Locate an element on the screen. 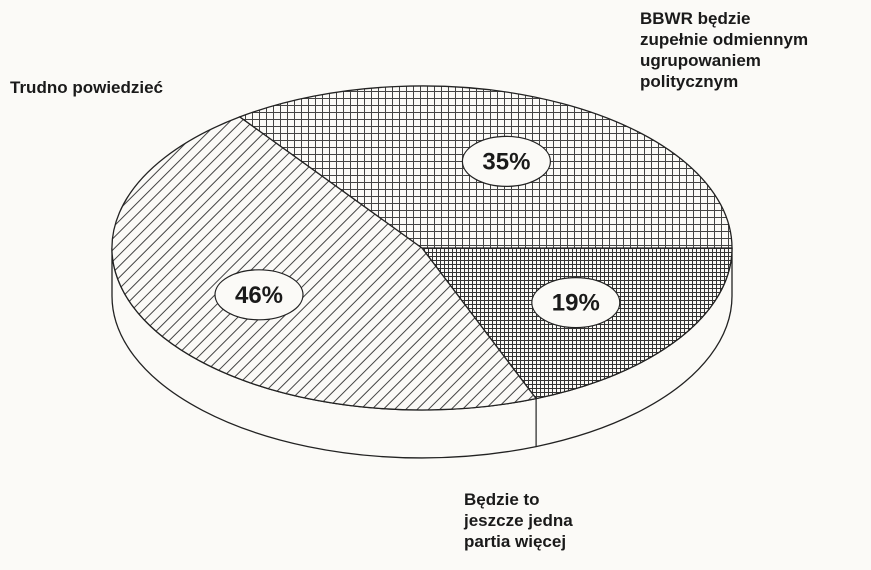 This screenshot has height=570, width=871. slice-label-trudno: Trudno powiedzieć is located at coordinates (86, 87).